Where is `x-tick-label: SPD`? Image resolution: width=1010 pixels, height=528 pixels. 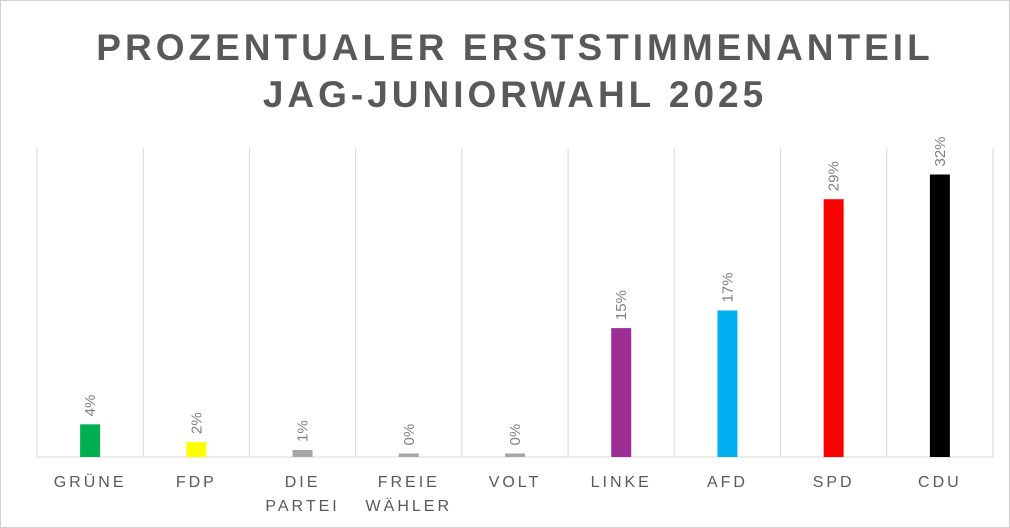
x-tick-label: SPD is located at coordinates (834, 482).